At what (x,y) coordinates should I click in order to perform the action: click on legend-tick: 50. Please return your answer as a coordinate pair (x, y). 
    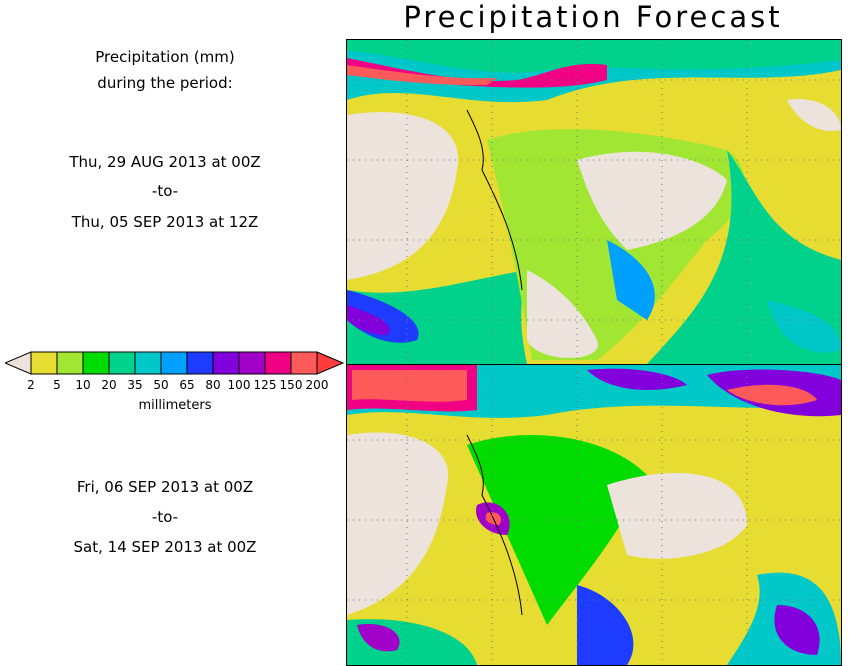
    Looking at the image, I should click on (161, 385).